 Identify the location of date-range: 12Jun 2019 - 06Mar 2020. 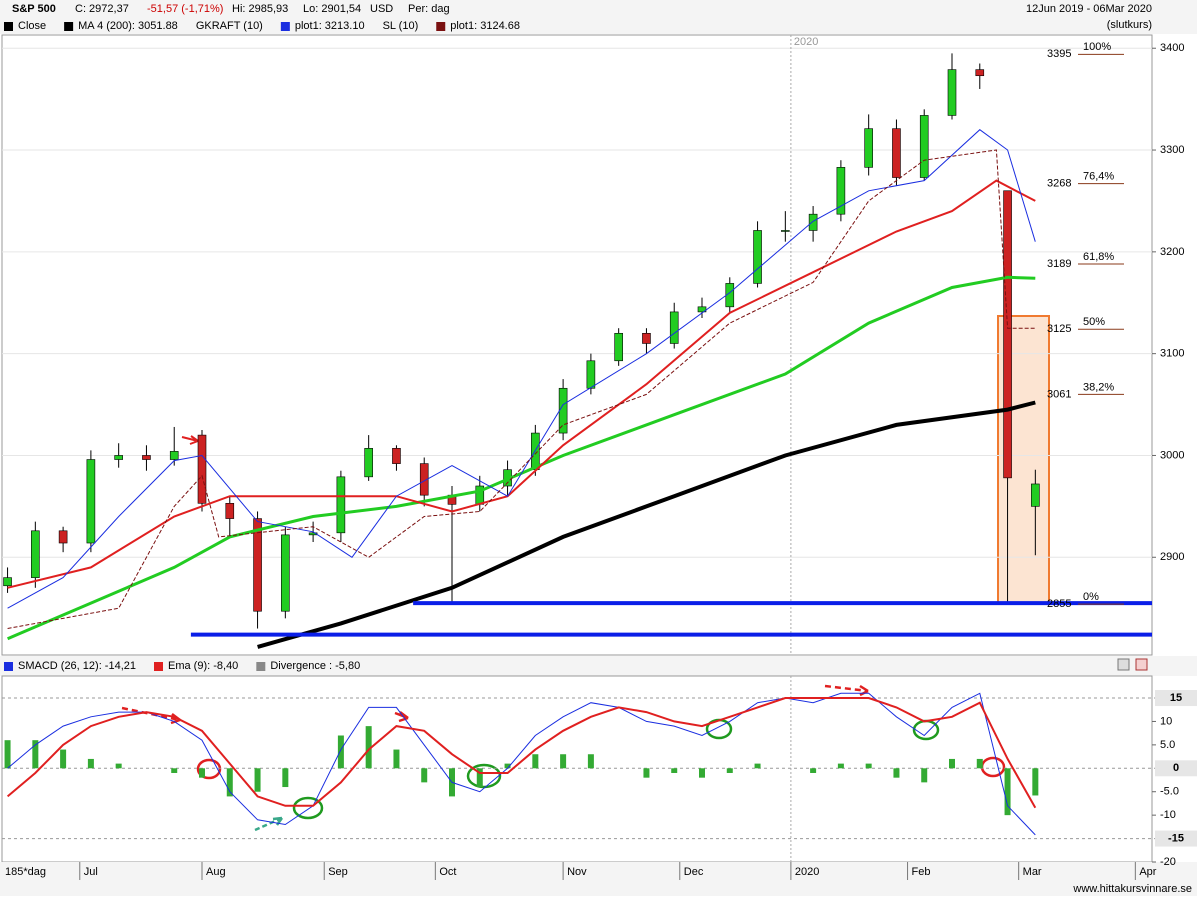
(1089, 9).